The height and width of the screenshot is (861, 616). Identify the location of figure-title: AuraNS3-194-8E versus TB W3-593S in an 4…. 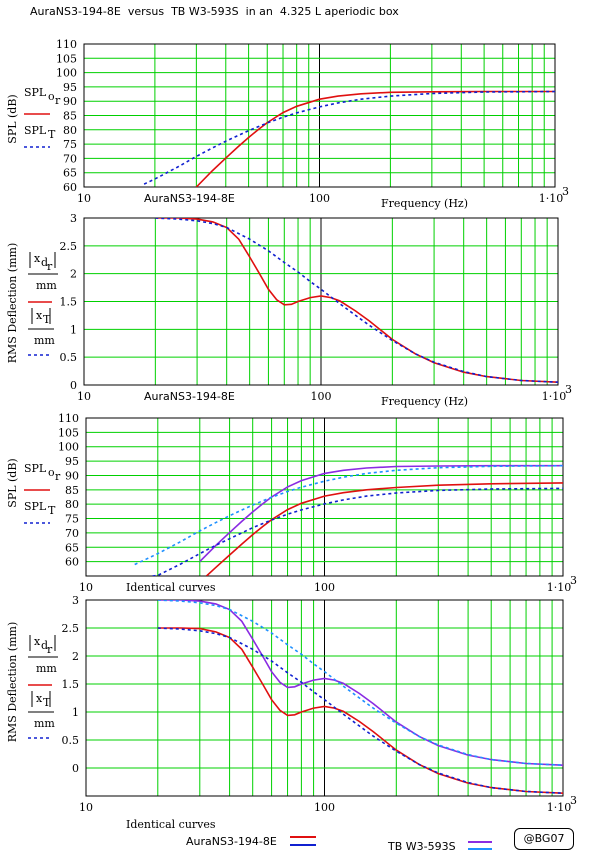
(214, 11).